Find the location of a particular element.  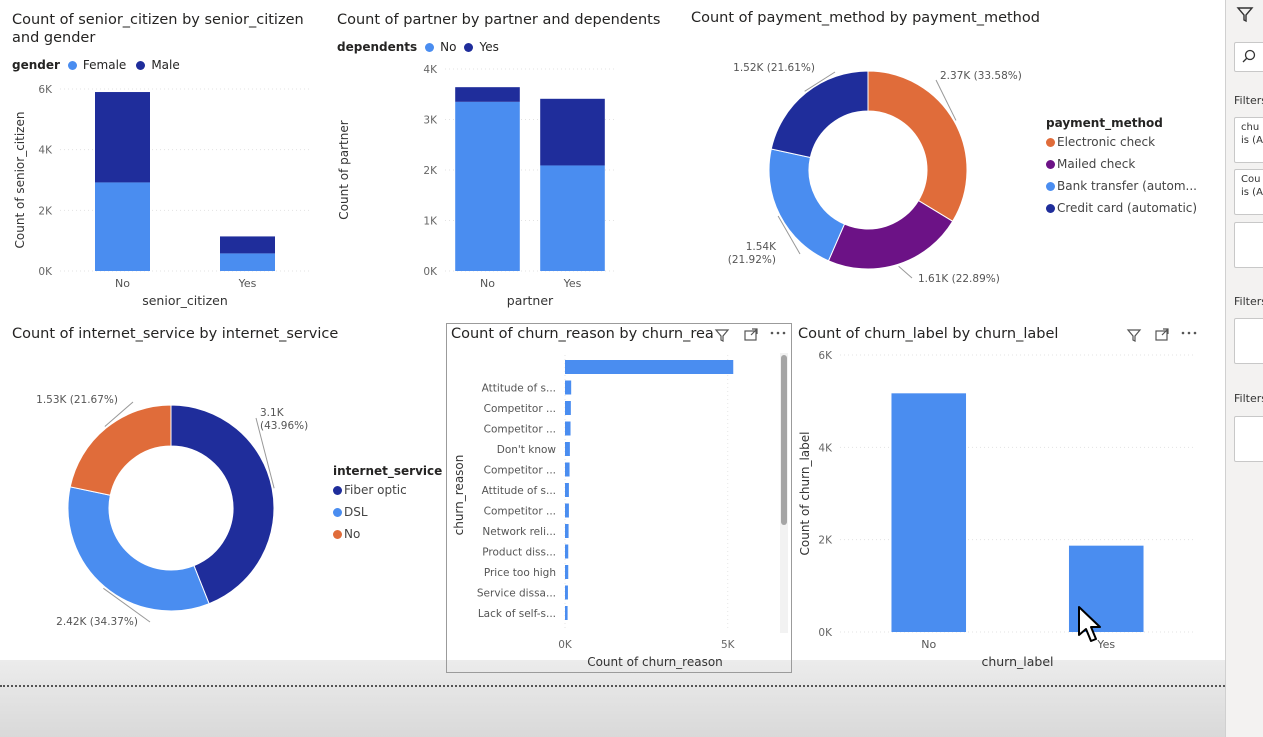

data-label: (21.92%) is located at coordinates (752, 260).